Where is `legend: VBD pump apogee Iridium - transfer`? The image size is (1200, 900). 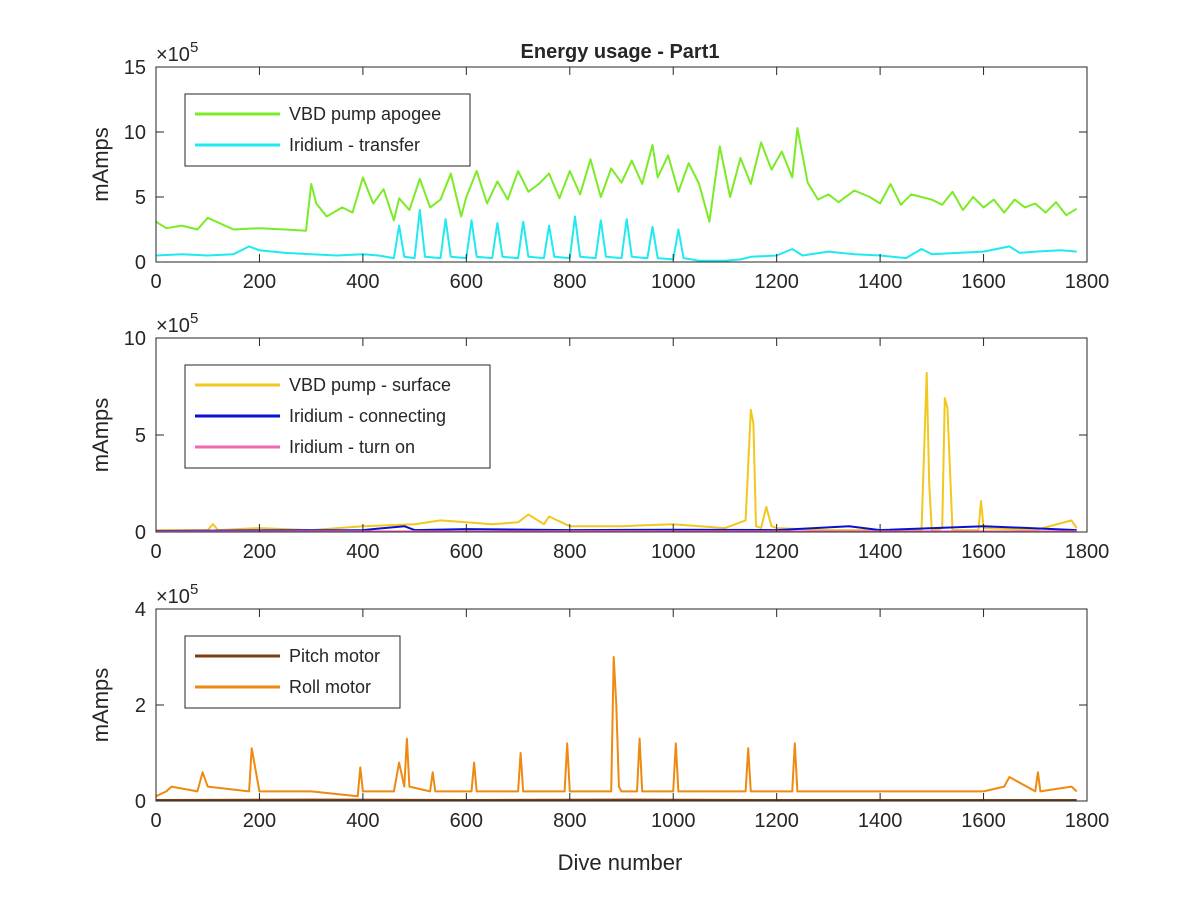
legend: VBD pump apogee Iridium - transfer is located at coordinates (327, 130).